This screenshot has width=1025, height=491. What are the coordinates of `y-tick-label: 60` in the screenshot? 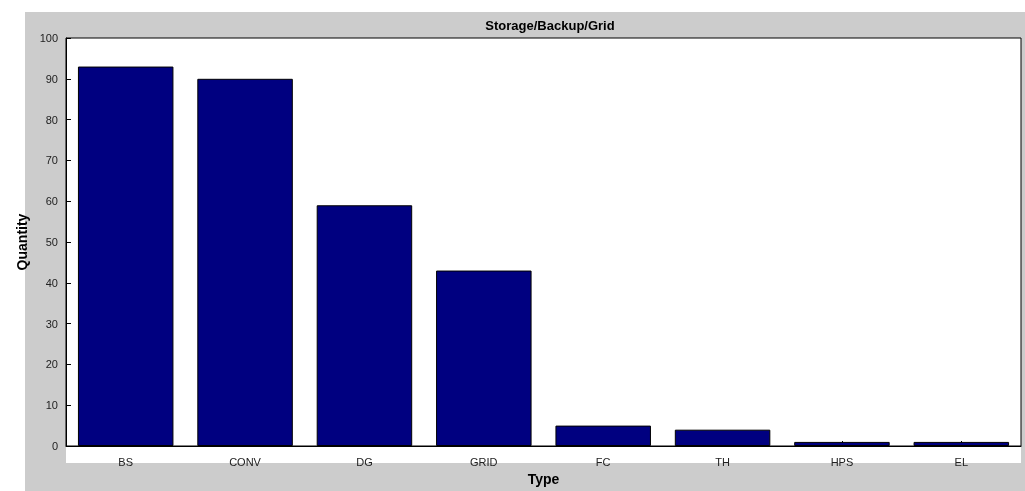 It's located at (51, 201).